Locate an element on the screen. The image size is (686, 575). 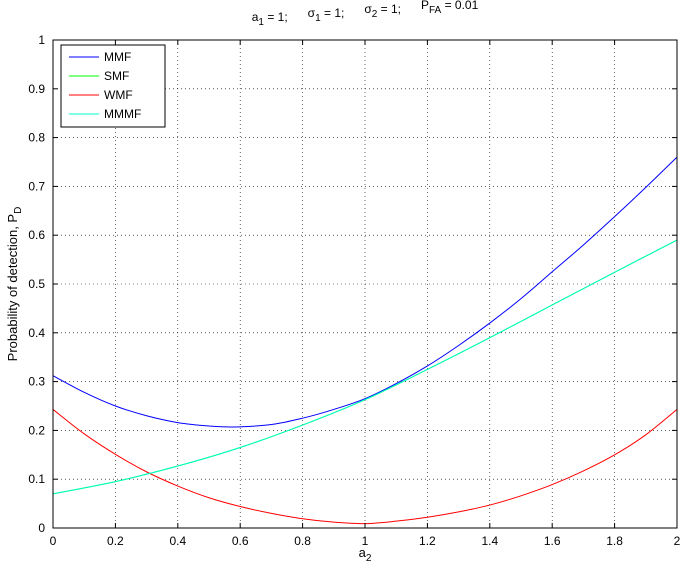
y-tick-label: 0 is located at coordinates (41, 528).